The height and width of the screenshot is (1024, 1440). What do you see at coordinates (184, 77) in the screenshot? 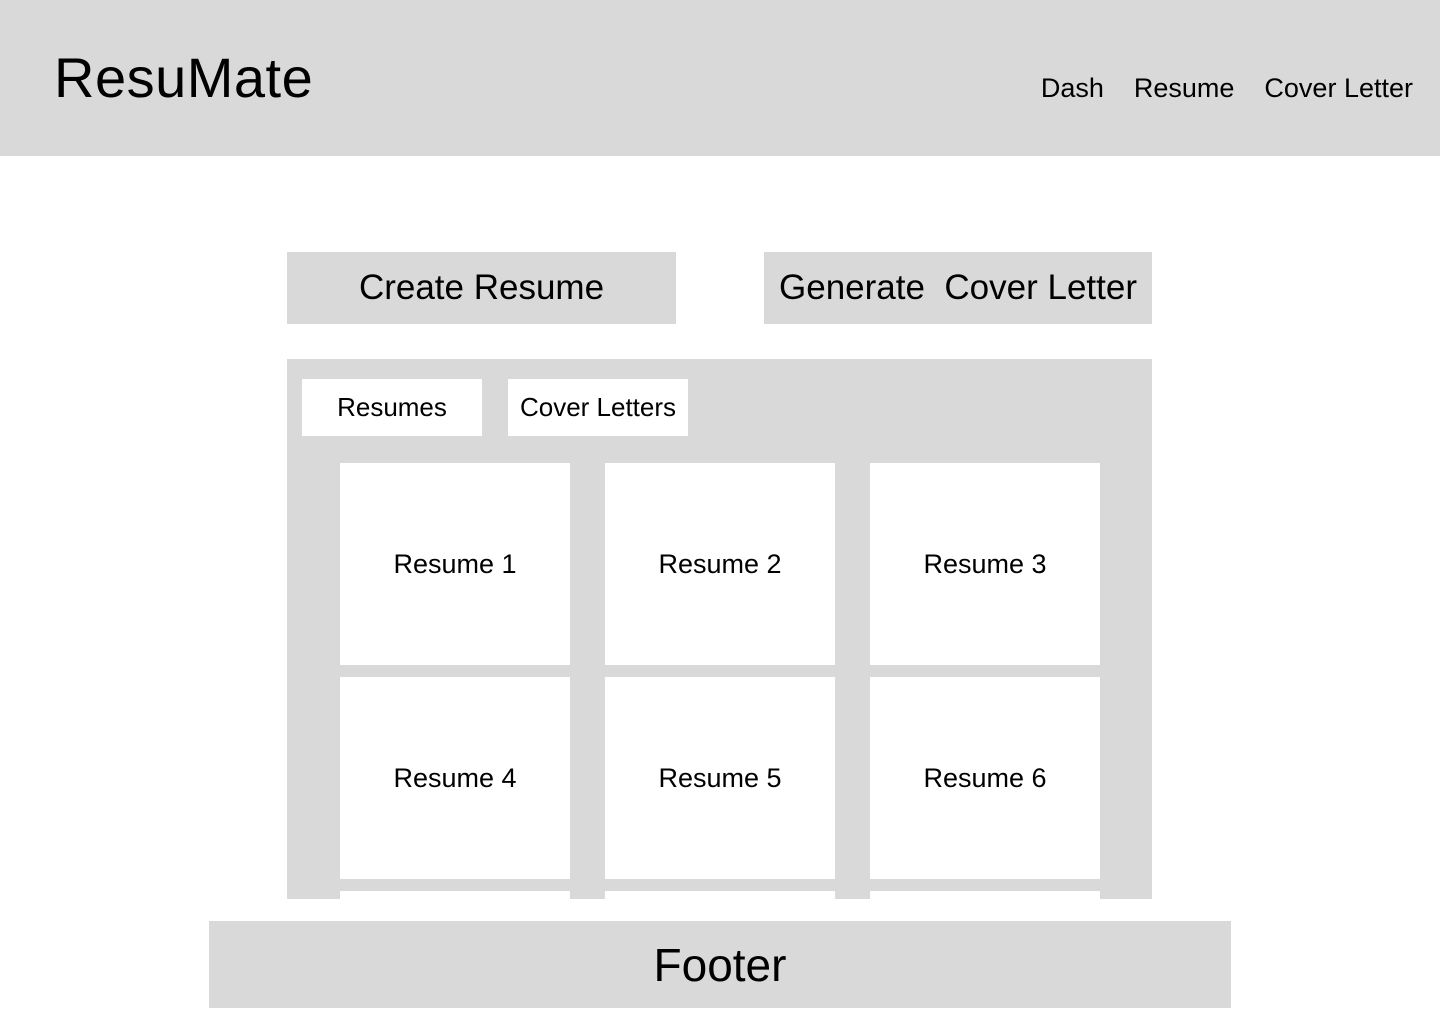
I see `app-logo: ResuMate` at bounding box center [184, 77].